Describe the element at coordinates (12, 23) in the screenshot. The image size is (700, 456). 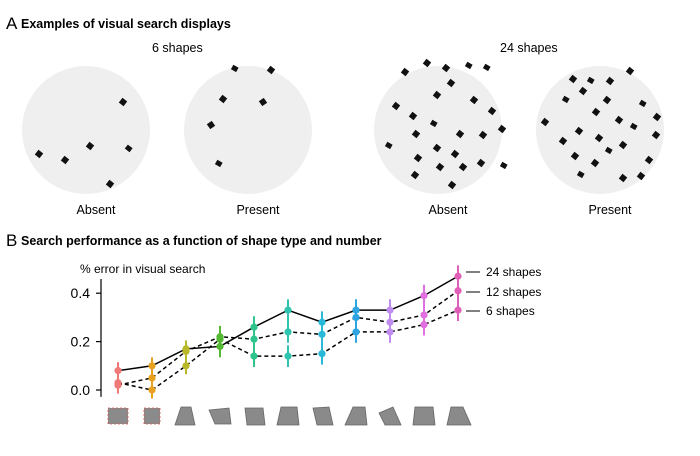
I see `panel-a-letter: A` at that location.